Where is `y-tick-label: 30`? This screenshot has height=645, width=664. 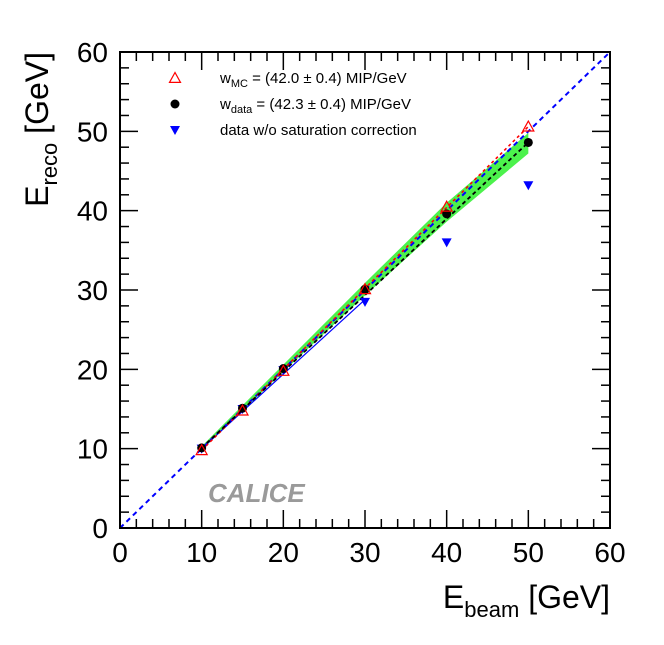
y-tick-label: 30 is located at coordinates (92, 290).